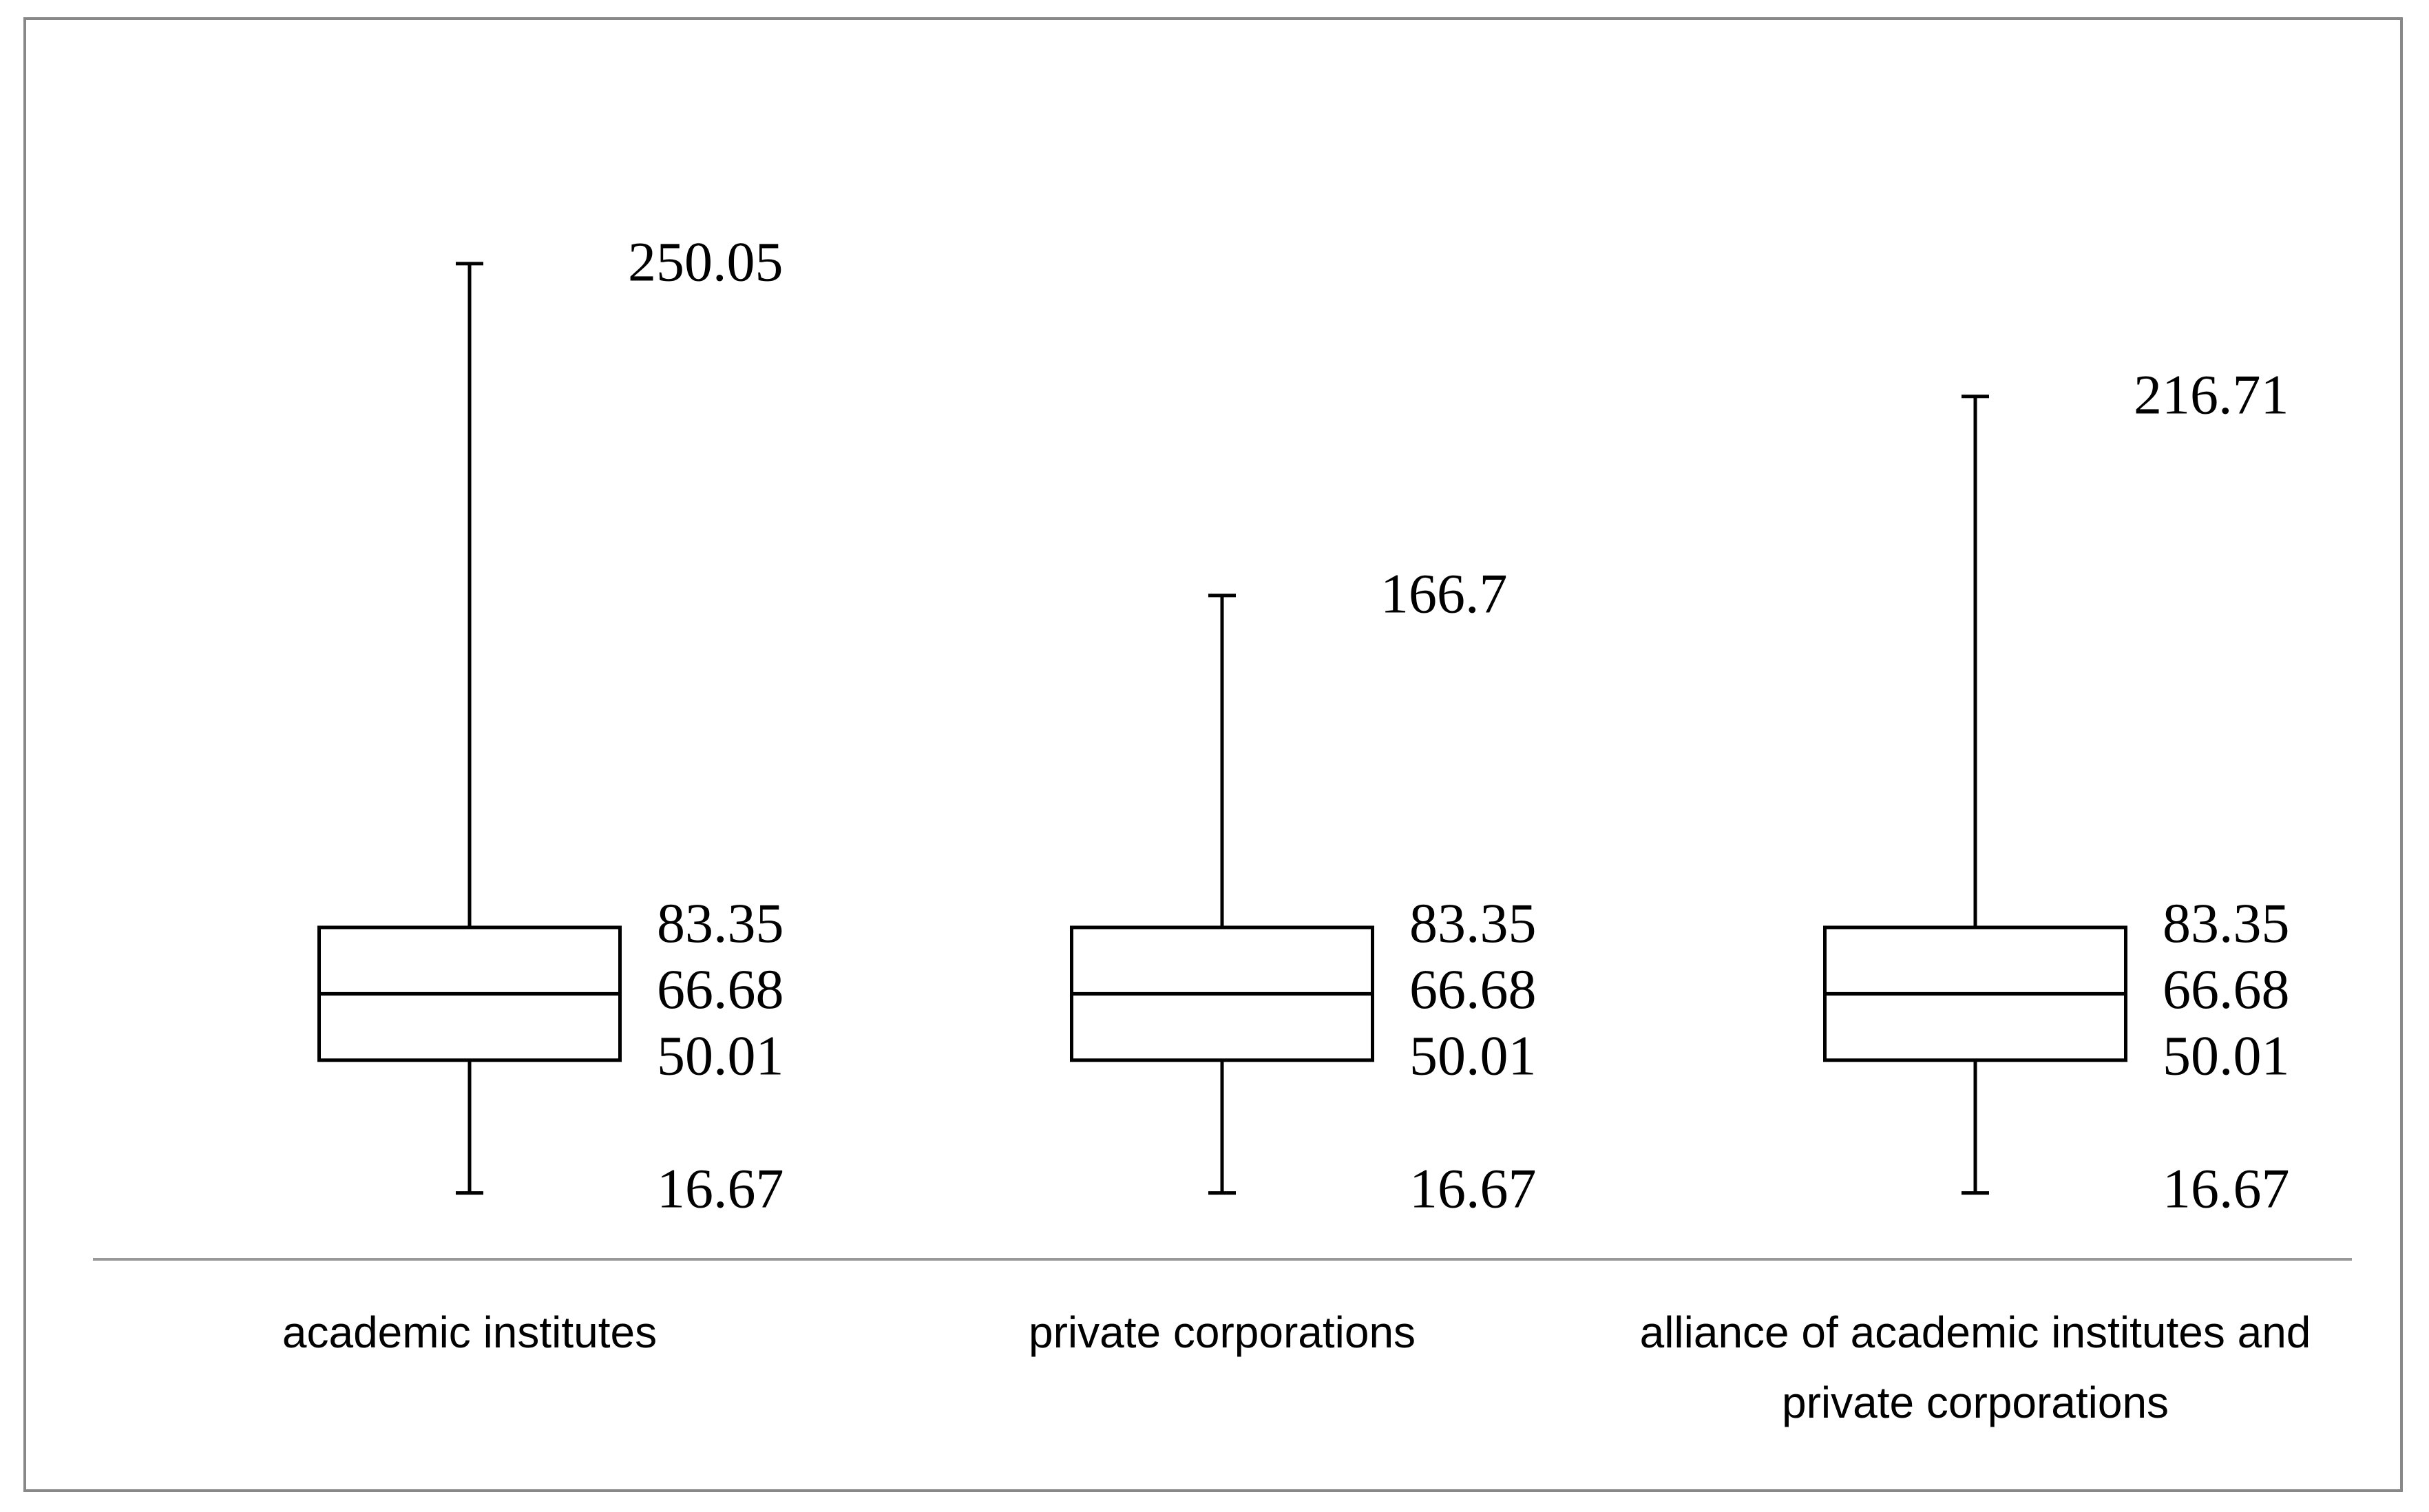  I want to click on max-label: 216.71, so click(2211, 395).